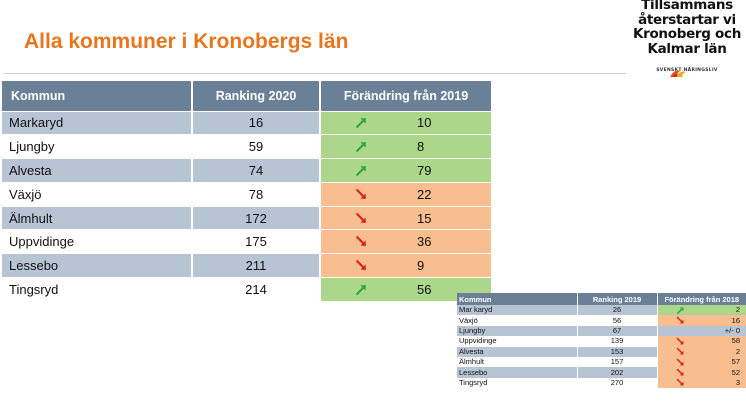  I want to click on kommun-cell: Växjö, so click(517, 320).